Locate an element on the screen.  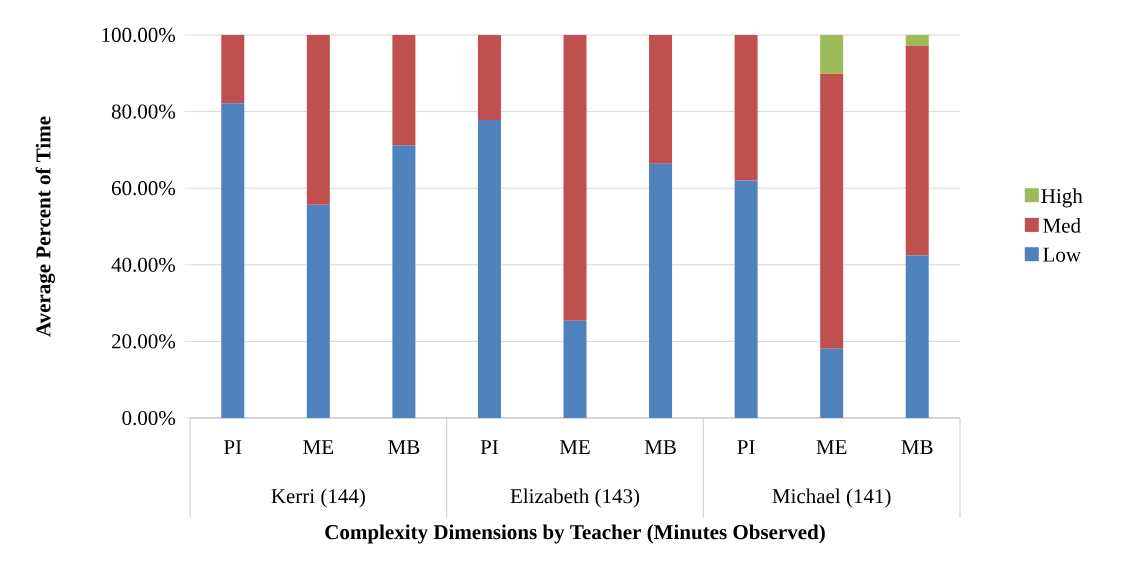
y-tick-label: 60.00% is located at coordinates (143, 188).